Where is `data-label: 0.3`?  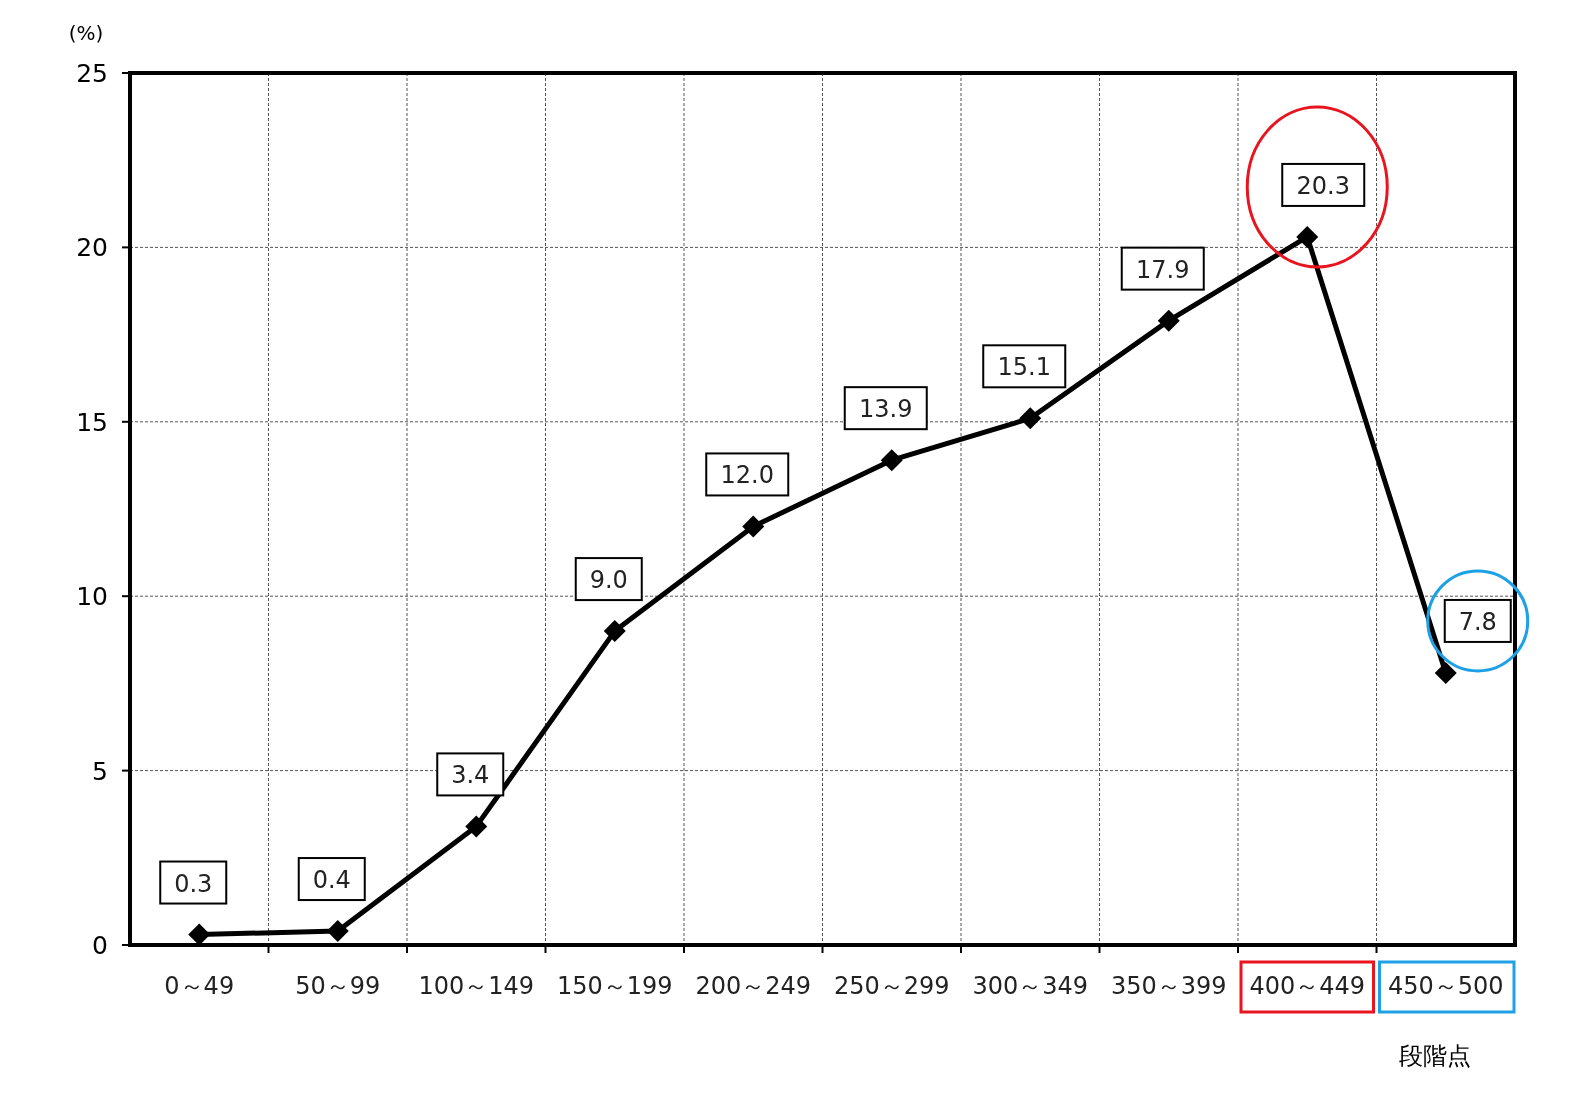 data-label: 0.3 is located at coordinates (193, 883).